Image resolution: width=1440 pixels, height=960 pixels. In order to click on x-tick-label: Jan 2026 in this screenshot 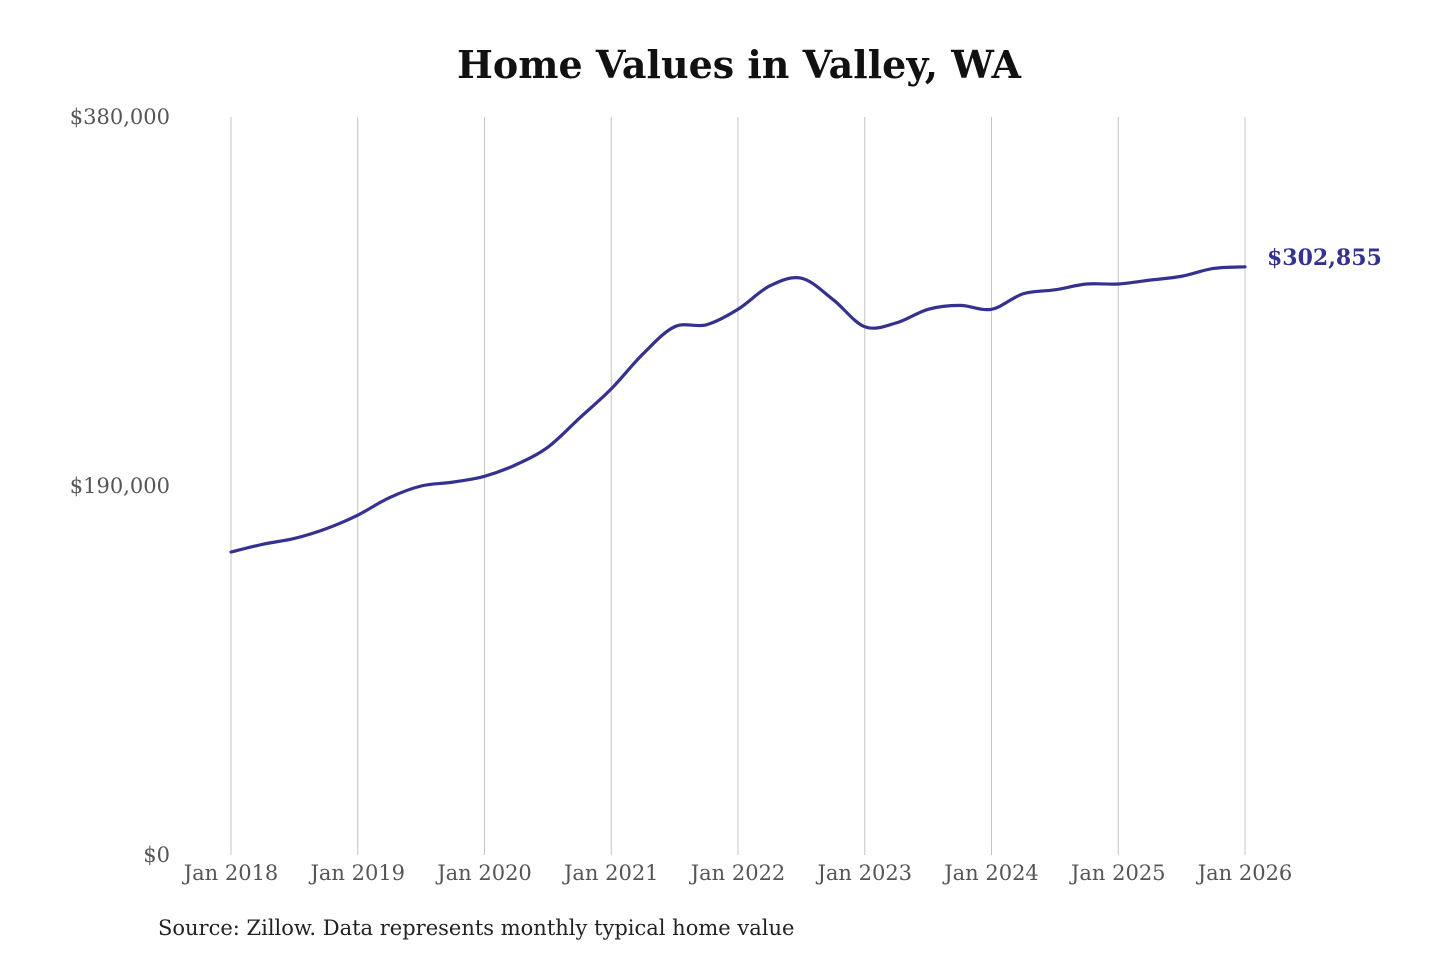, I will do `click(1244, 873)`.